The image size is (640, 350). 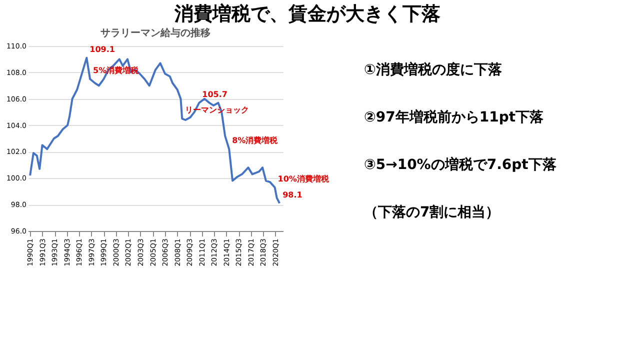 What do you see at coordinates (454, 117) in the screenshot?
I see `text: ②97年増税前から11pt下落` at bounding box center [454, 117].